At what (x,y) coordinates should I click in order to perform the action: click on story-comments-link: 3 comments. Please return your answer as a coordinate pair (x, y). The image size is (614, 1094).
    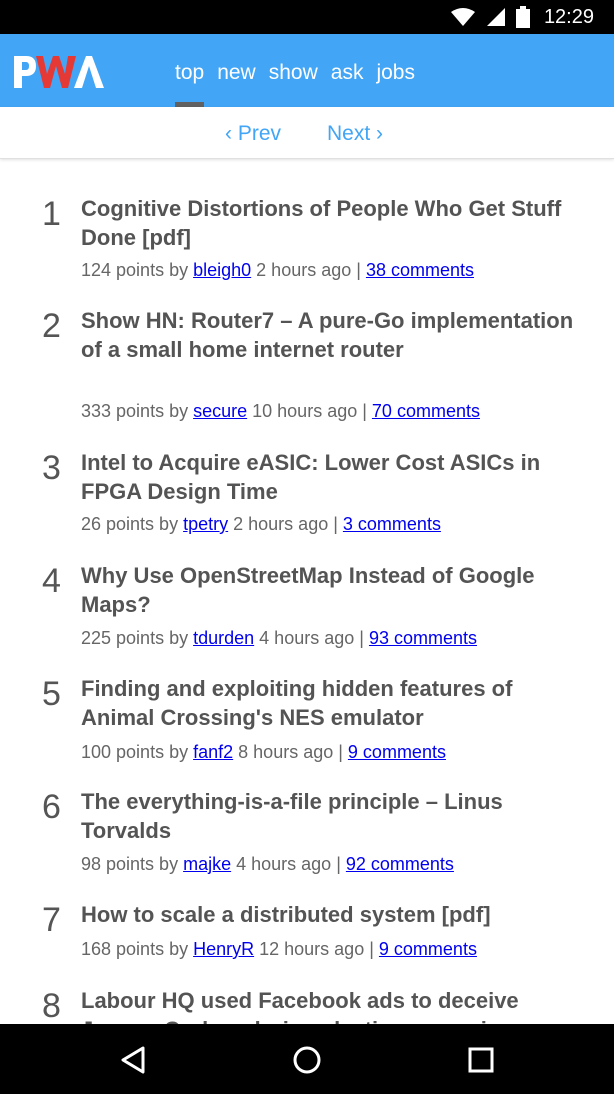
    Looking at the image, I should click on (391, 524).